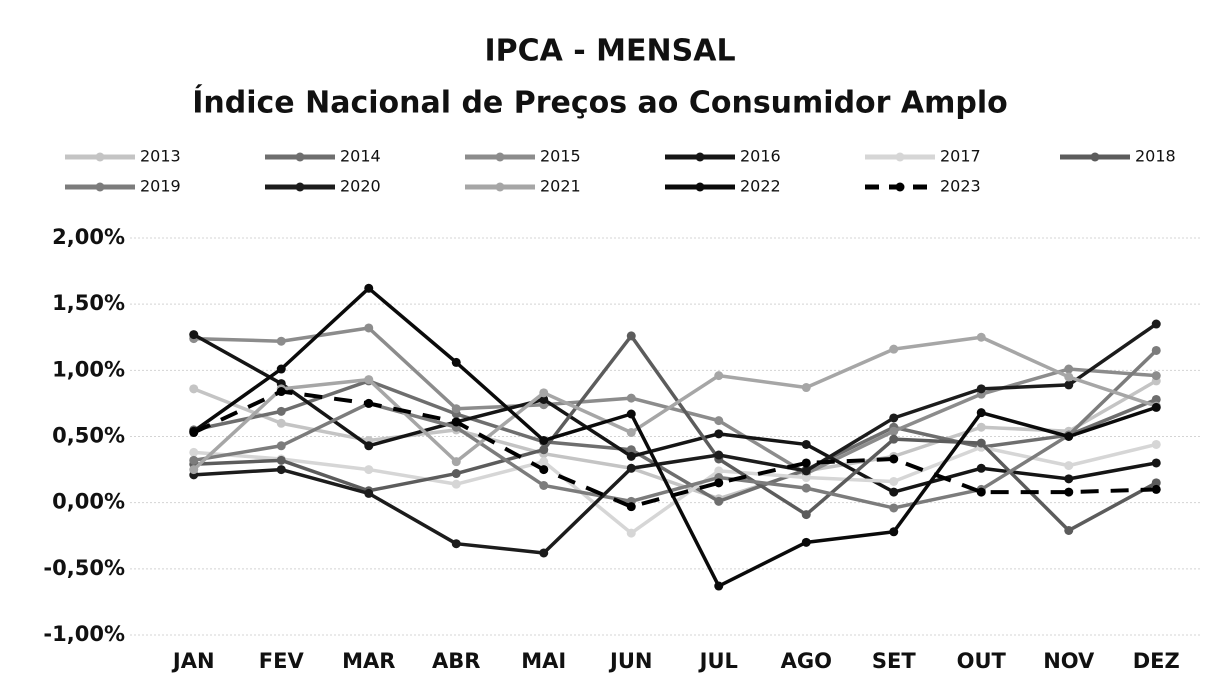 Image resolution: width=1225 pixels, height=689 pixels. What do you see at coordinates (193, 661) in the screenshot?
I see `x-tick-label: JAN` at bounding box center [193, 661].